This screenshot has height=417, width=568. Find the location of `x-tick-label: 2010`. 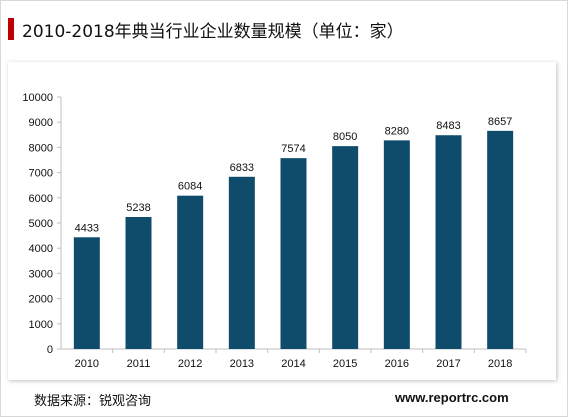

x-tick-label: 2010 is located at coordinates (87, 364).